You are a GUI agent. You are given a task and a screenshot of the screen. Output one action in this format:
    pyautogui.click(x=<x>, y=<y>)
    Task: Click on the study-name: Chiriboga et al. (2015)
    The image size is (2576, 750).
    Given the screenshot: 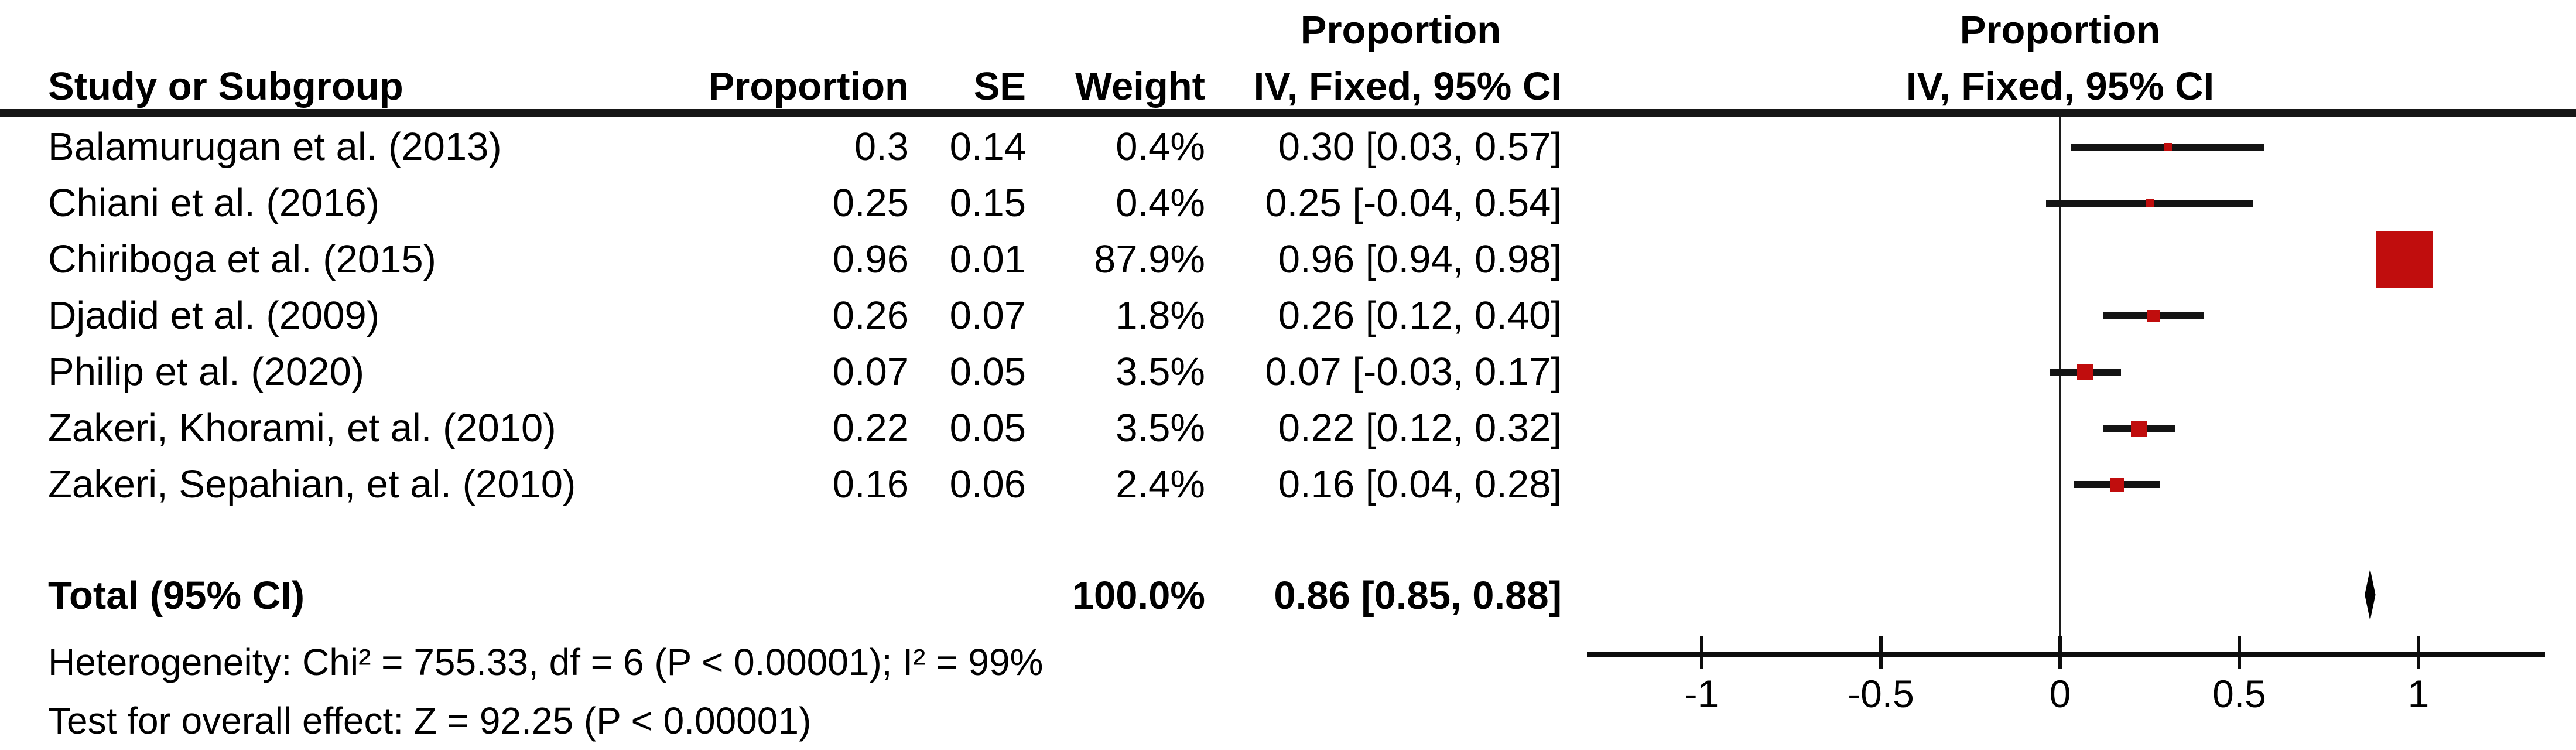 What is the action you would take?
    pyautogui.click(x=242, y=259)
    